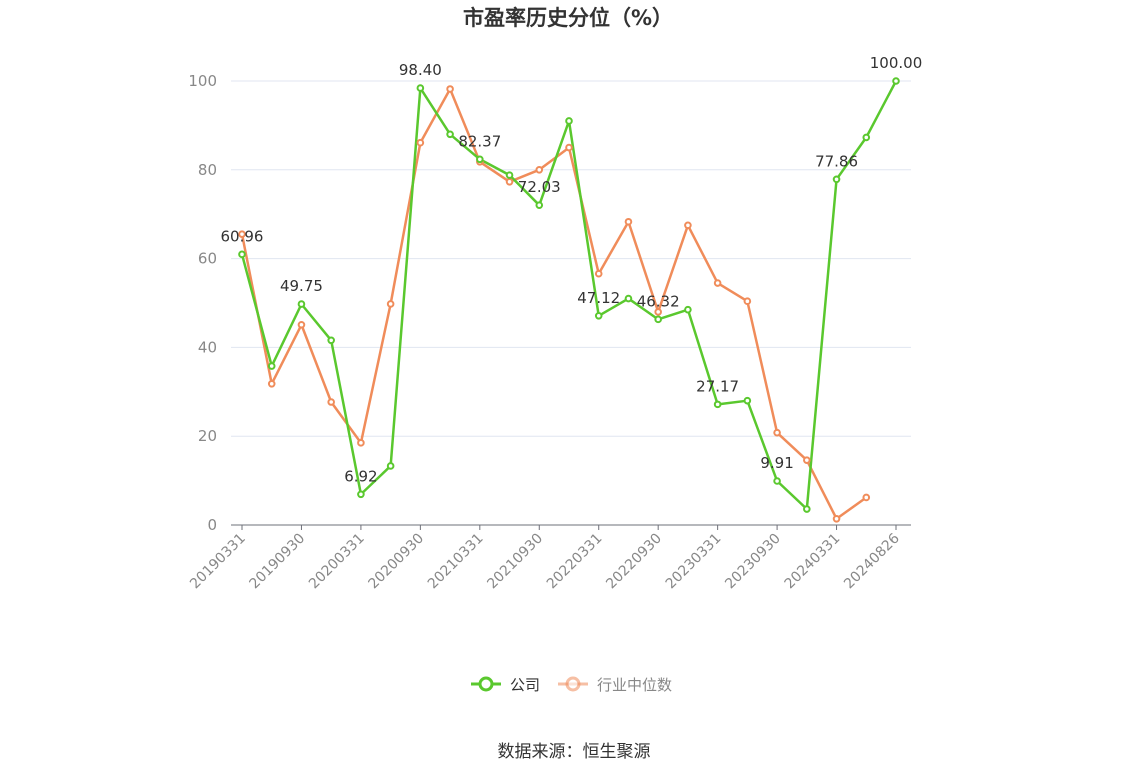 The height and width of the screenshot is (776, 1147). Describe the element at coordinates (525, 685) in the screenshot. I see `legend-label-company: 公司` at that location.